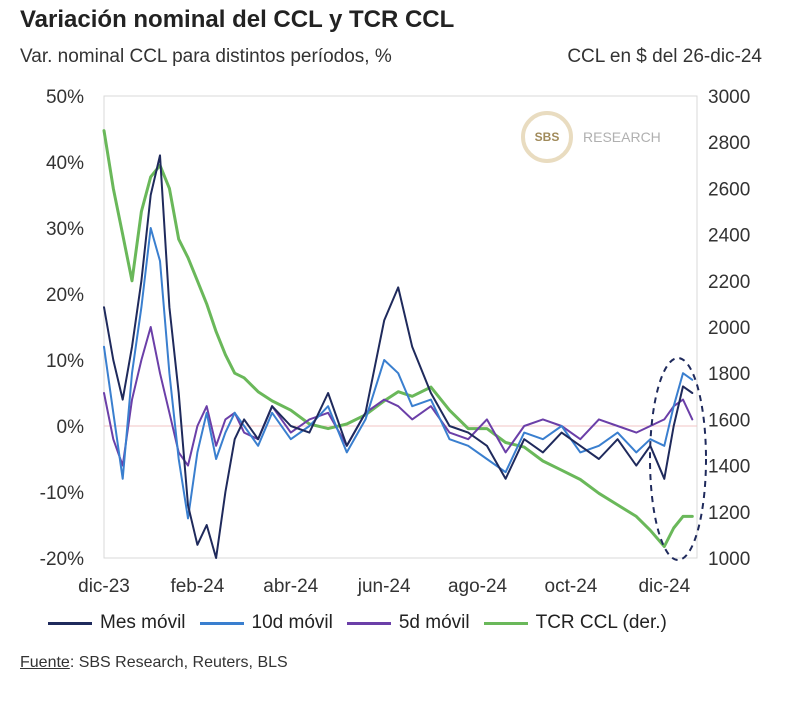  I want to click on x-tick-label: jun-24, so click(384, 586).